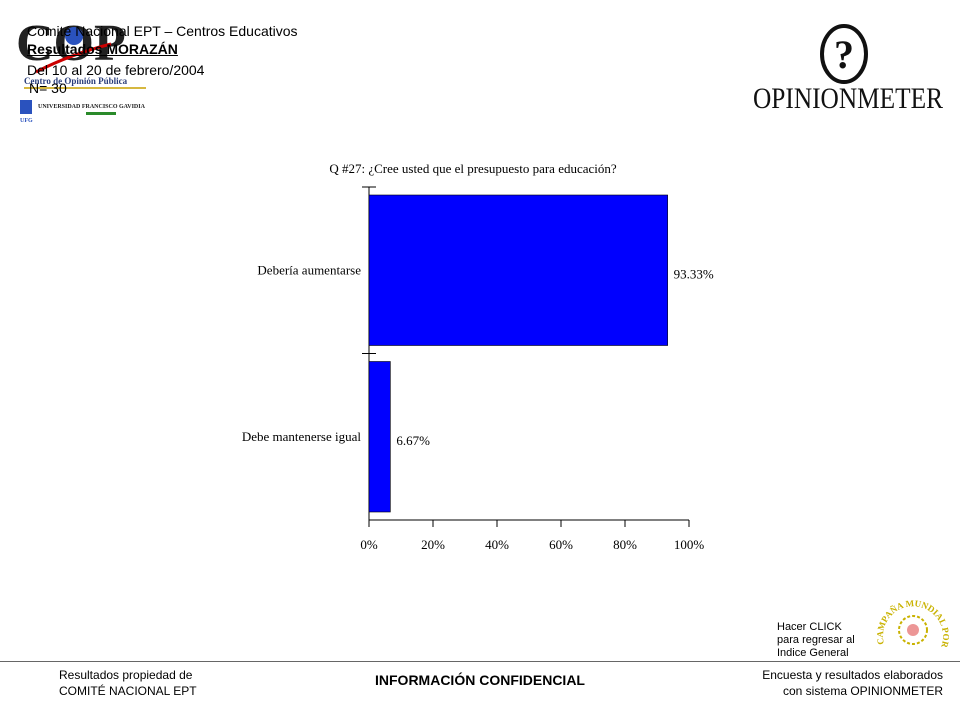 The image size is (960, 720). What do you see at coordinates (26, 121) in the screenshot?
I see `ufg-label: UFG` at bounding box center [26, 121].